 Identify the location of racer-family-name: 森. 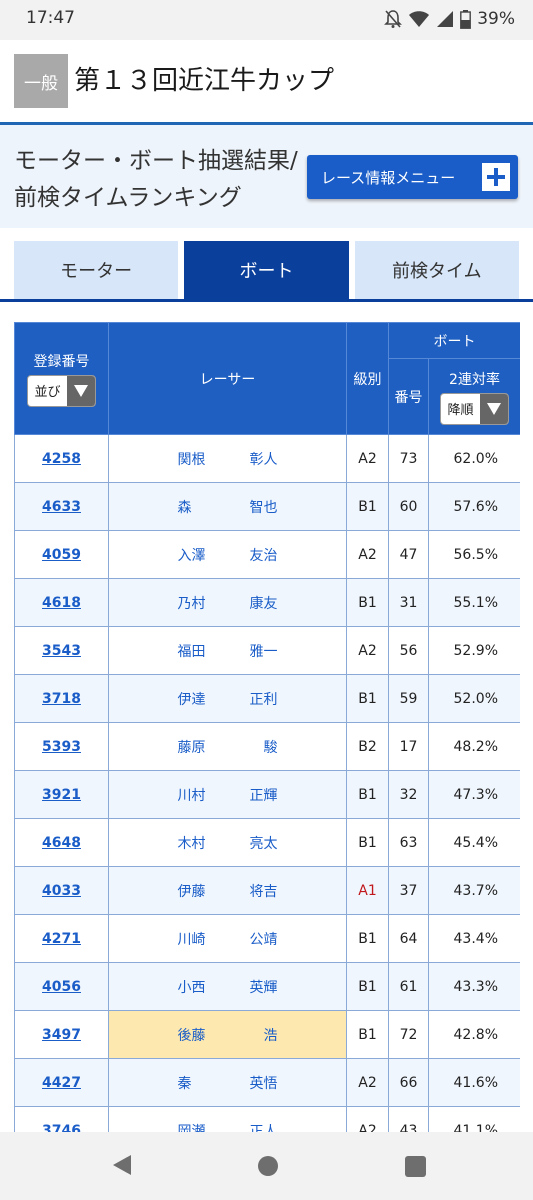
(184, 507).